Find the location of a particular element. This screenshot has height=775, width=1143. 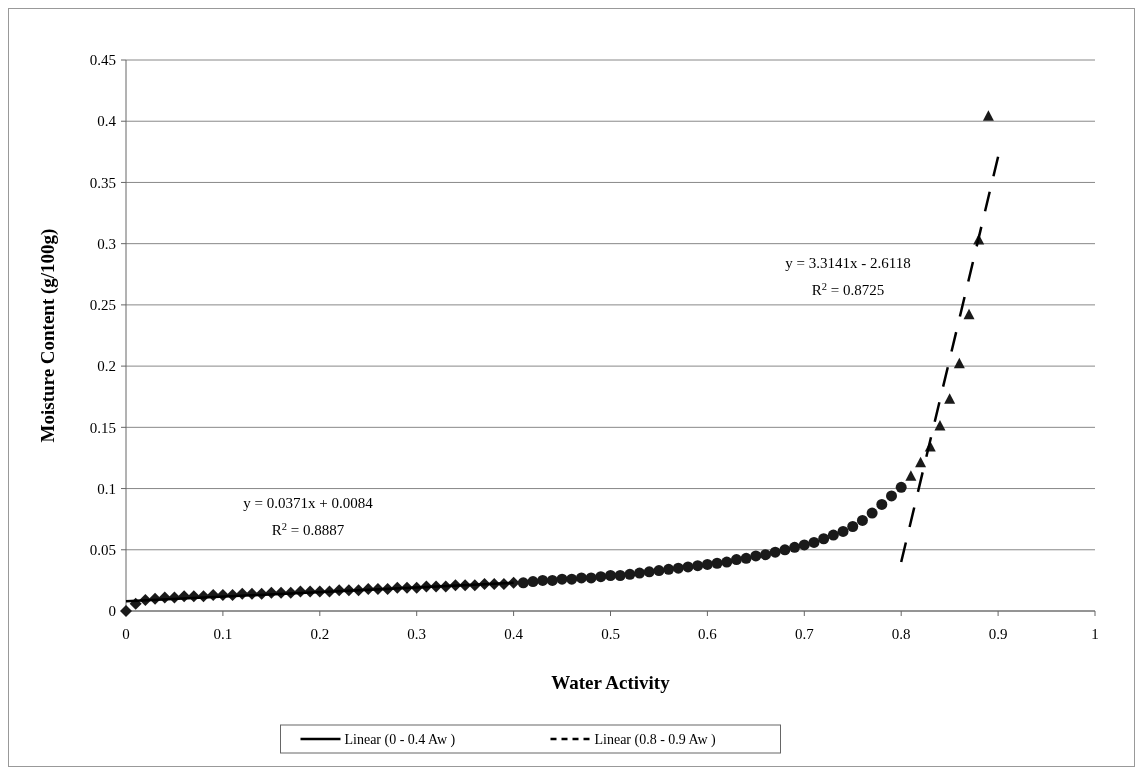

y-tick-label: 0.15 is located at coordinates (102, 427).